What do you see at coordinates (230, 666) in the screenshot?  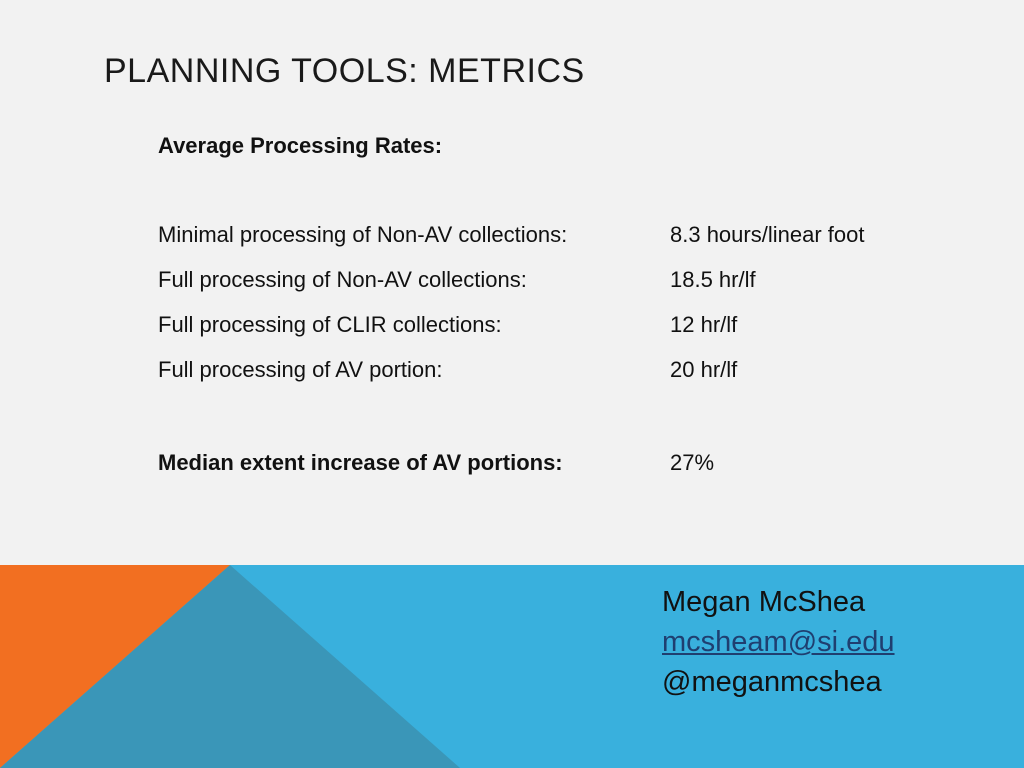 I see `footer-steel-triangle` at bounding box center [230, 666].